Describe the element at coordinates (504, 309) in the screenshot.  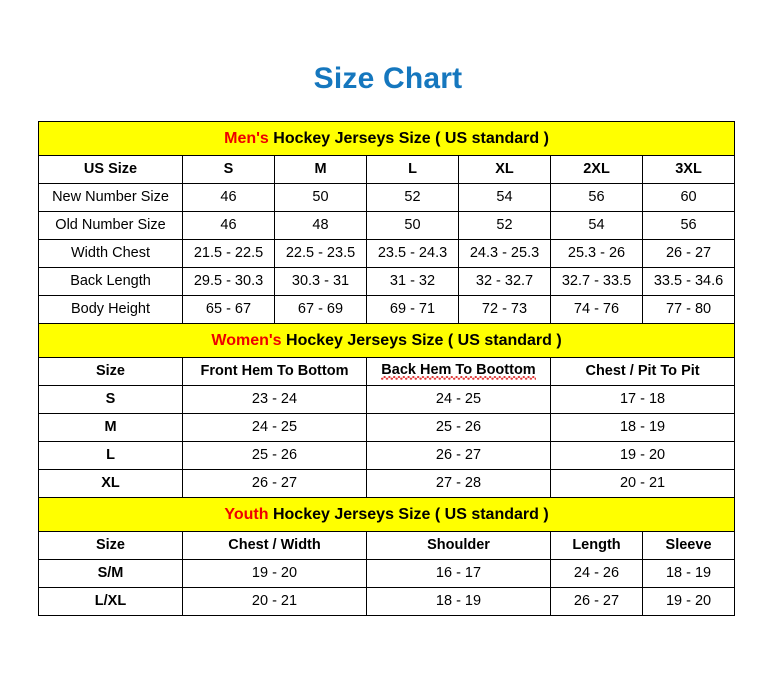
I see `mens-cell: 72 - 73` at that location.